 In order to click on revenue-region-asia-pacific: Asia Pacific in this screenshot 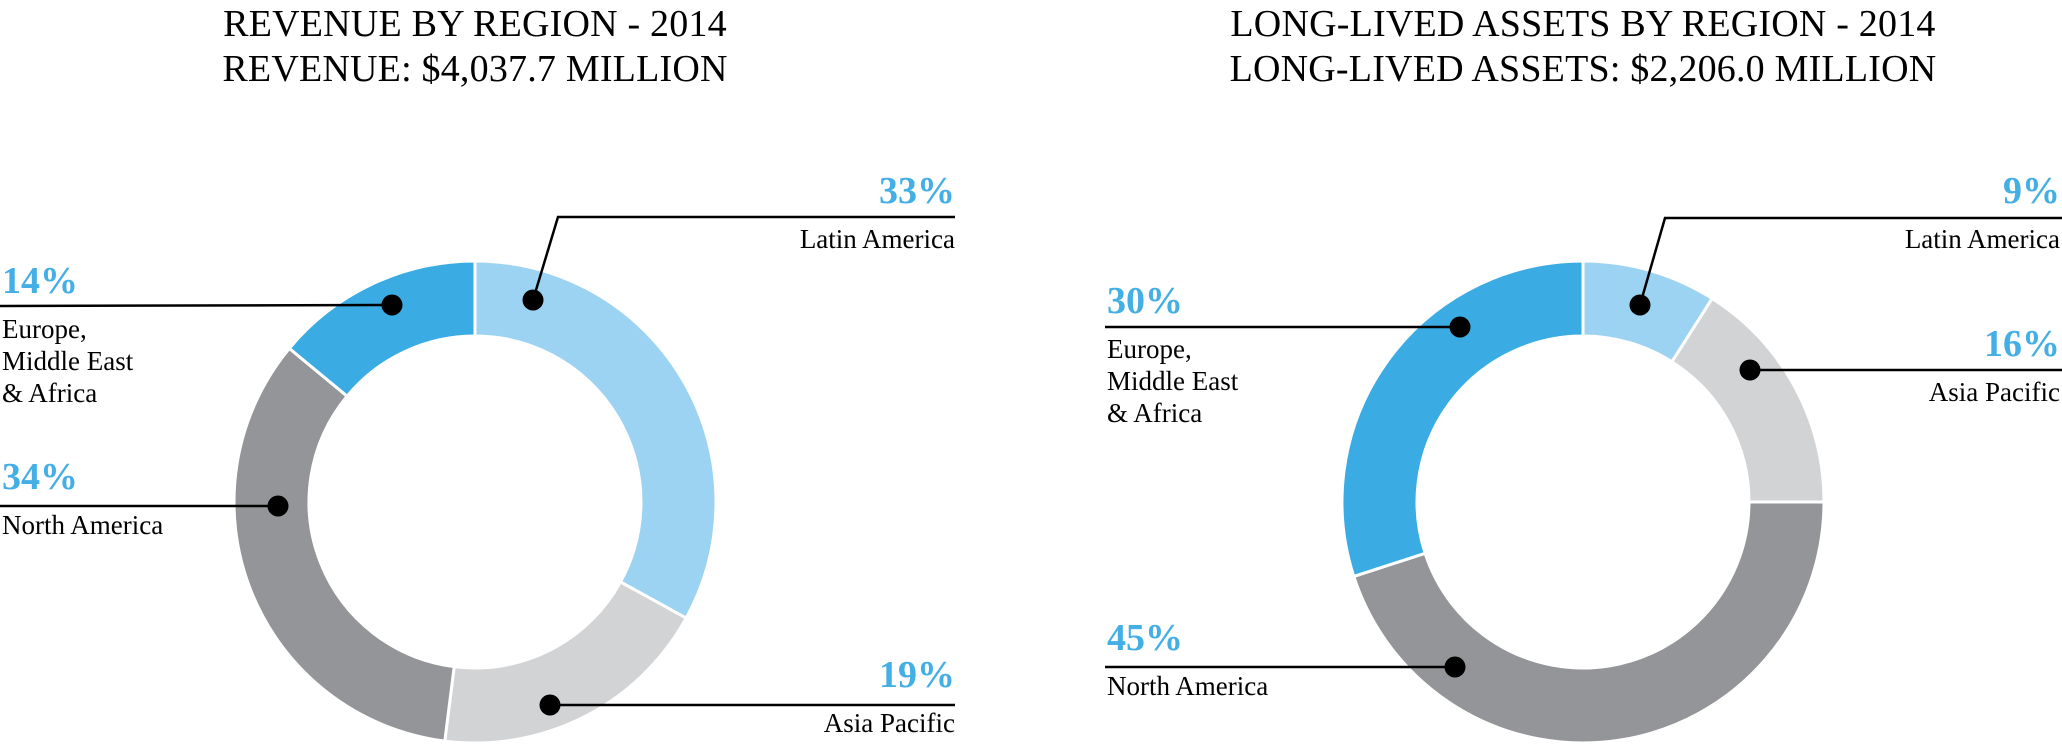, I will do `click(889, 723)`.